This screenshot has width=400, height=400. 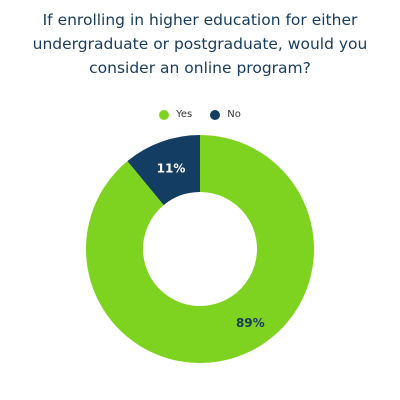 What do you see at coordinates (200, 68) in the screenshot?
I see `chart-title-line-3: consider an online program?` at bounding box center [200, 68].